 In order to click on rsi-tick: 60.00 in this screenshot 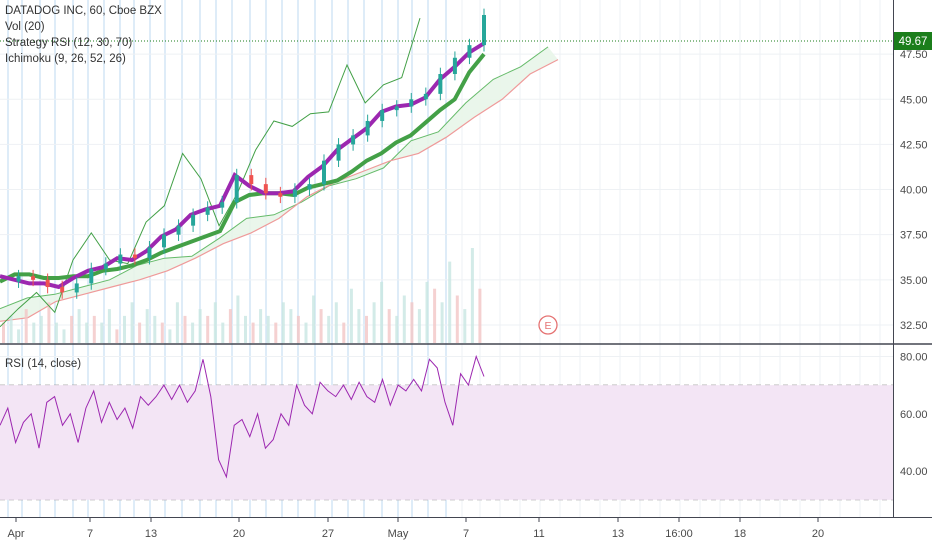, I will do `click(914, 415)`.